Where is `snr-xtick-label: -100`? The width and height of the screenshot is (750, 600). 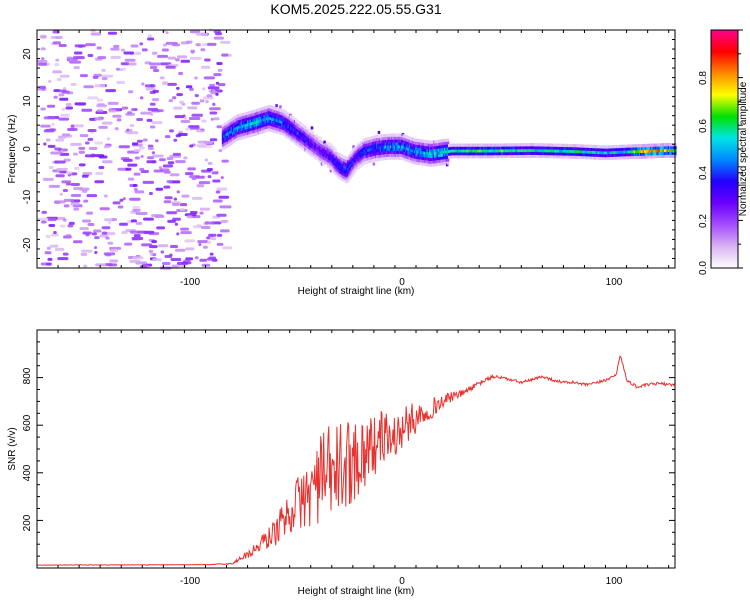 snr-xtick-label: -100 is located at coordinates (190, 581).